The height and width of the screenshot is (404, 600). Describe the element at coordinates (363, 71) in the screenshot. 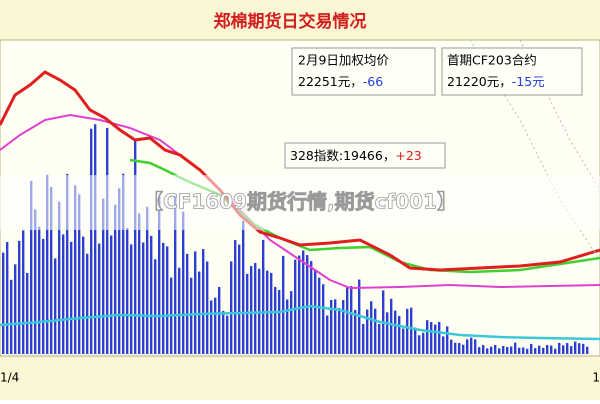

I see `info-box: 2月9日加权均价 22251元，-66` at that location.